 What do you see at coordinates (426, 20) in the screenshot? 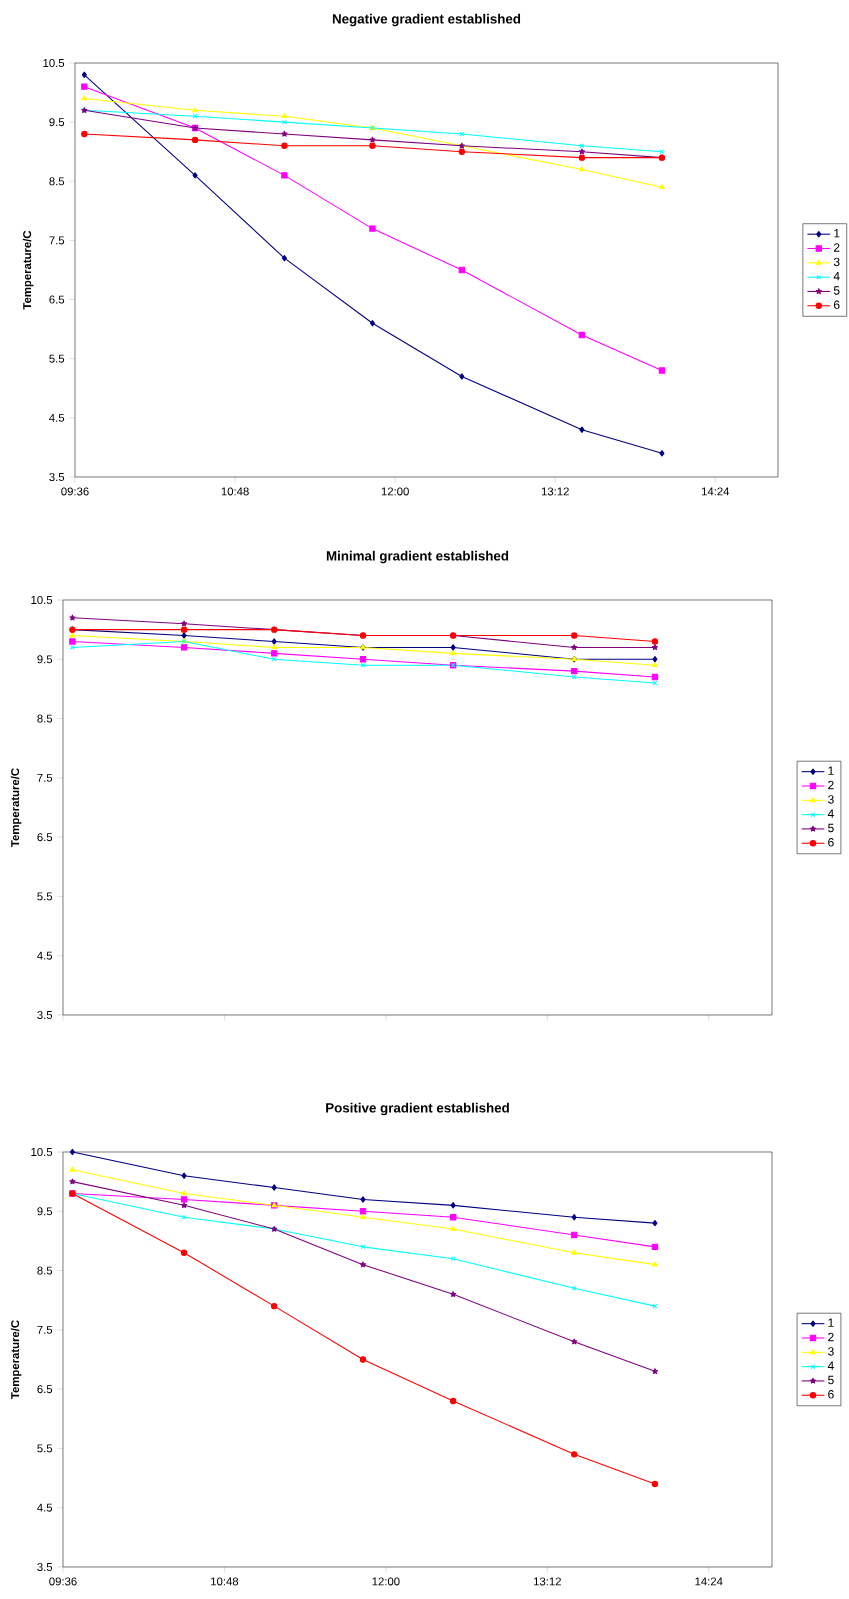
I see `chart-title: Negative gradient established` at bounding box center [426, 20].